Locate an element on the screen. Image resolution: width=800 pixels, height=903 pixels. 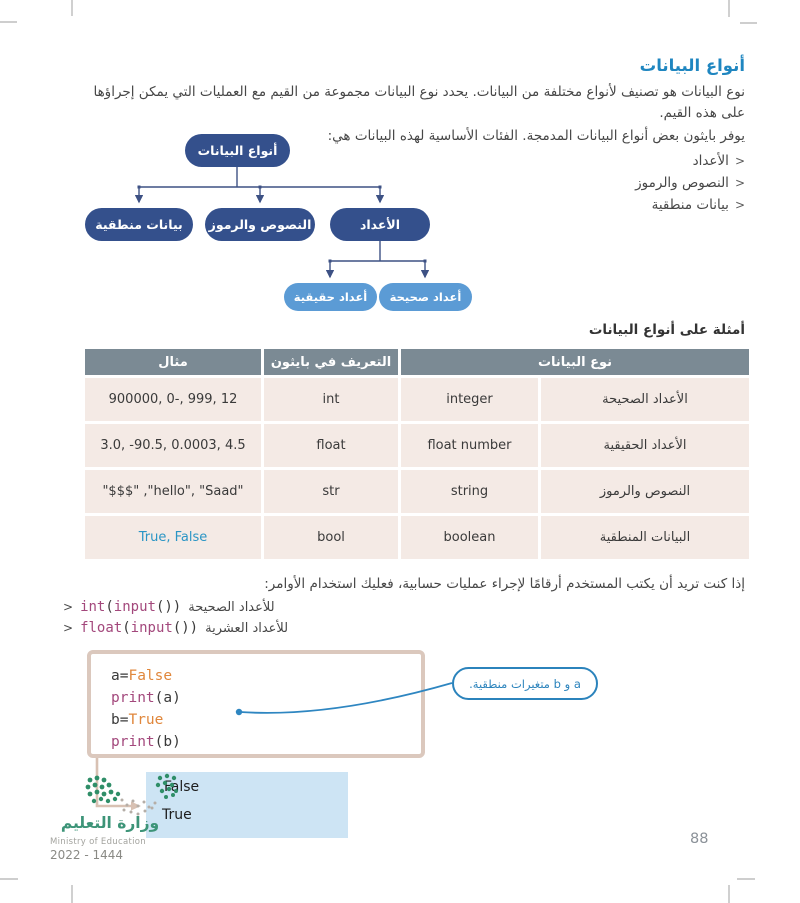
table-cell-example: 900000, 0-, 999, 12 is located at coordinates (173, 399).